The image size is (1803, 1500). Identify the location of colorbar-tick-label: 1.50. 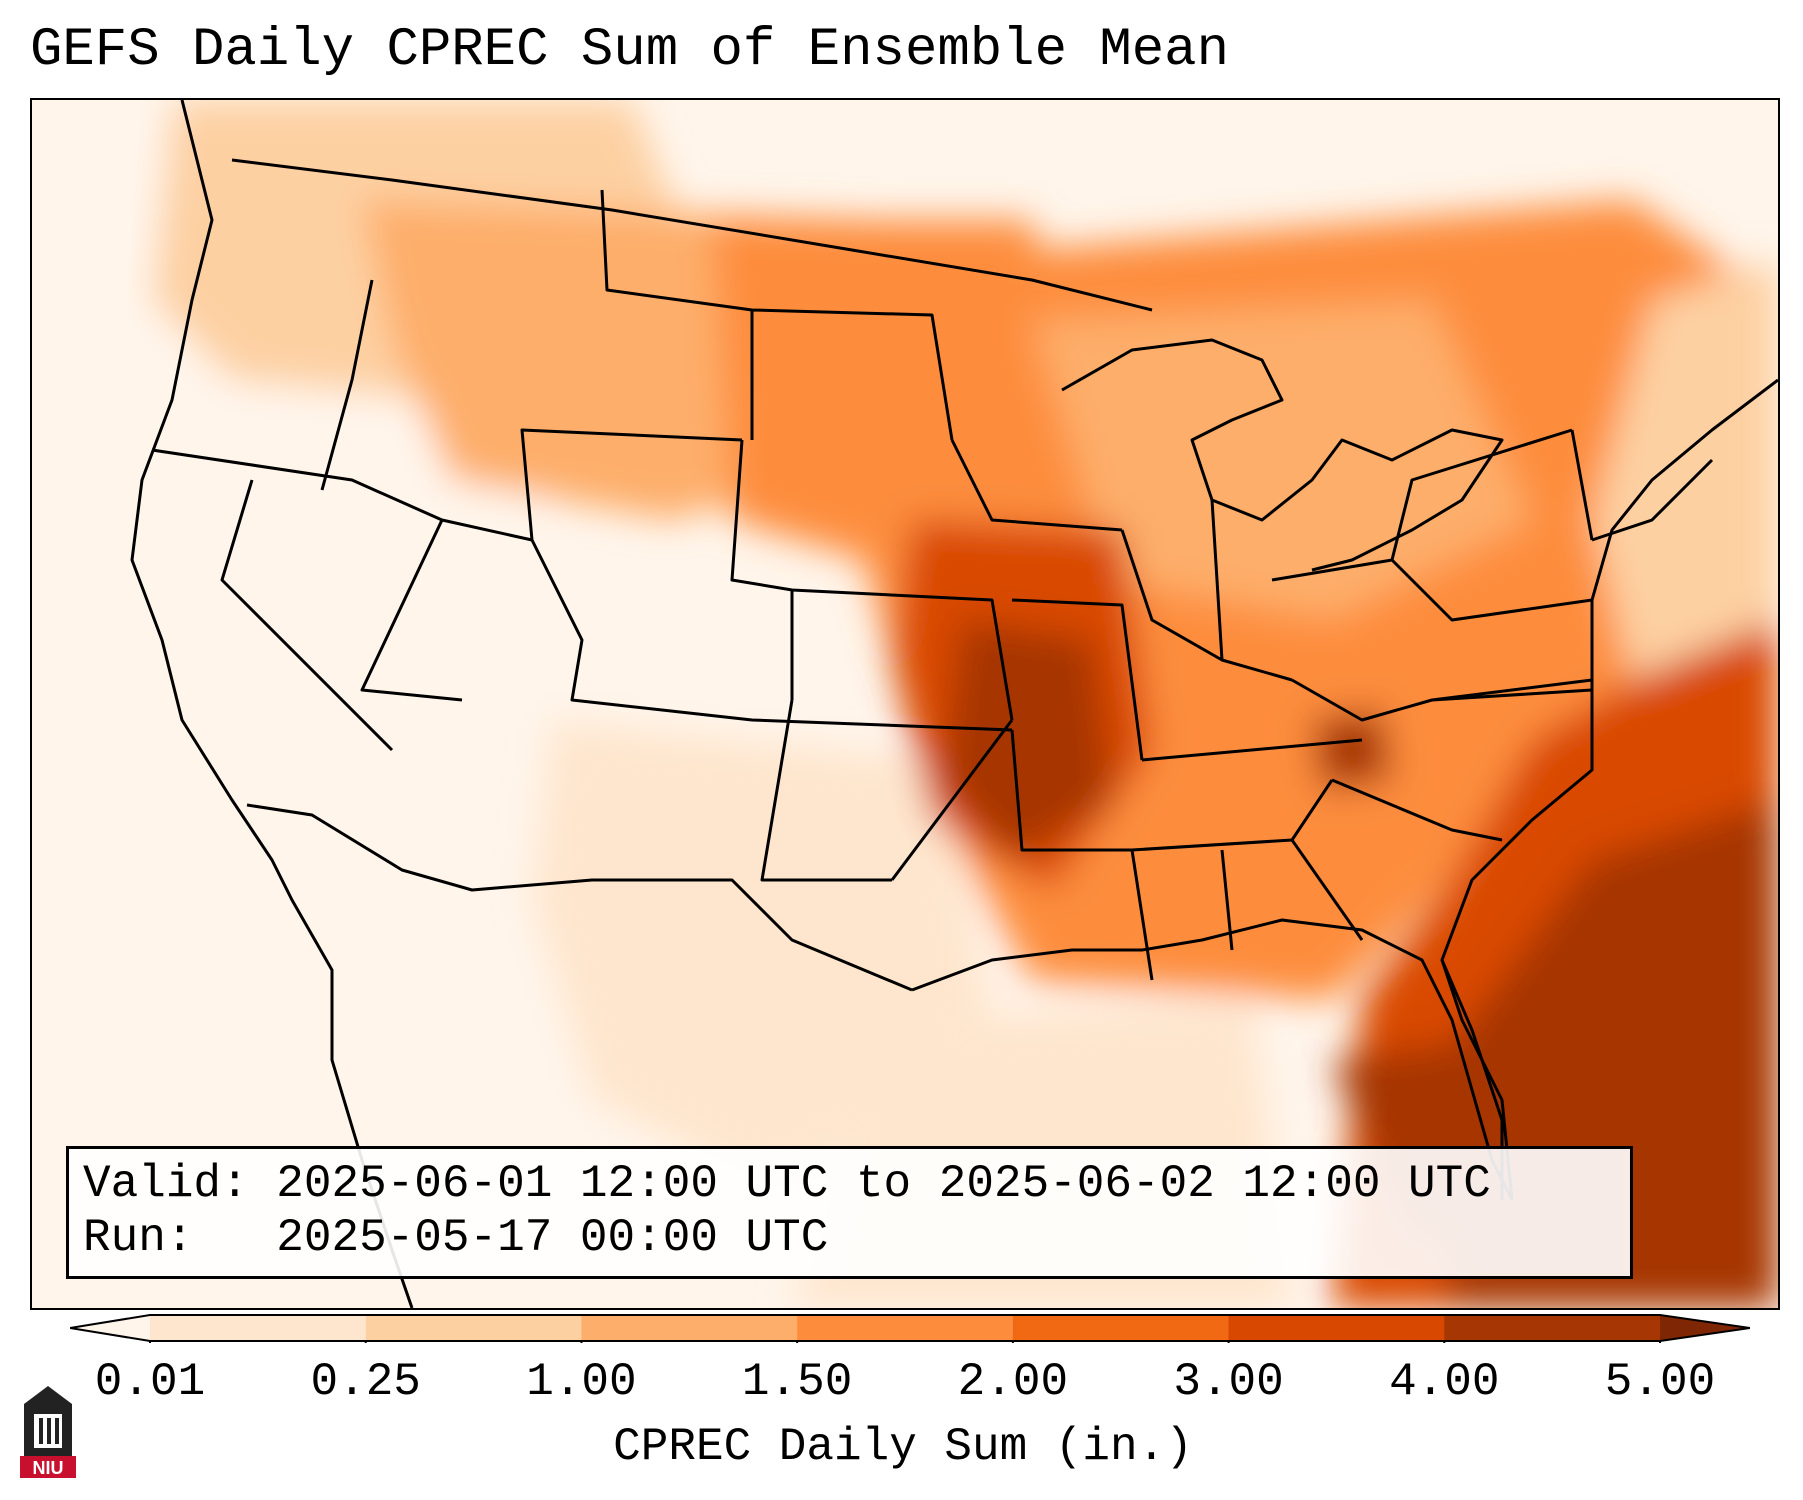
(797, 1382).